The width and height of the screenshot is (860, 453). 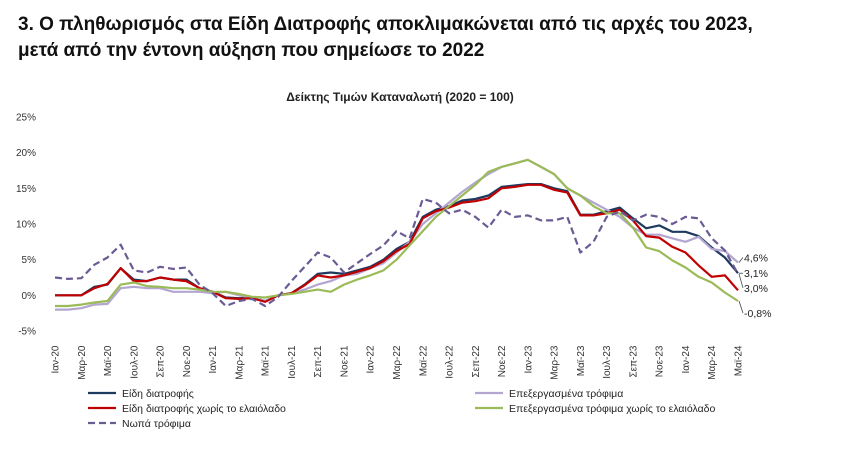 What do you see at coordinates (156, 424) in the screenshot?
I see `legend-label: Νωπά τρόφιμα` at bounding box center [156, 424].